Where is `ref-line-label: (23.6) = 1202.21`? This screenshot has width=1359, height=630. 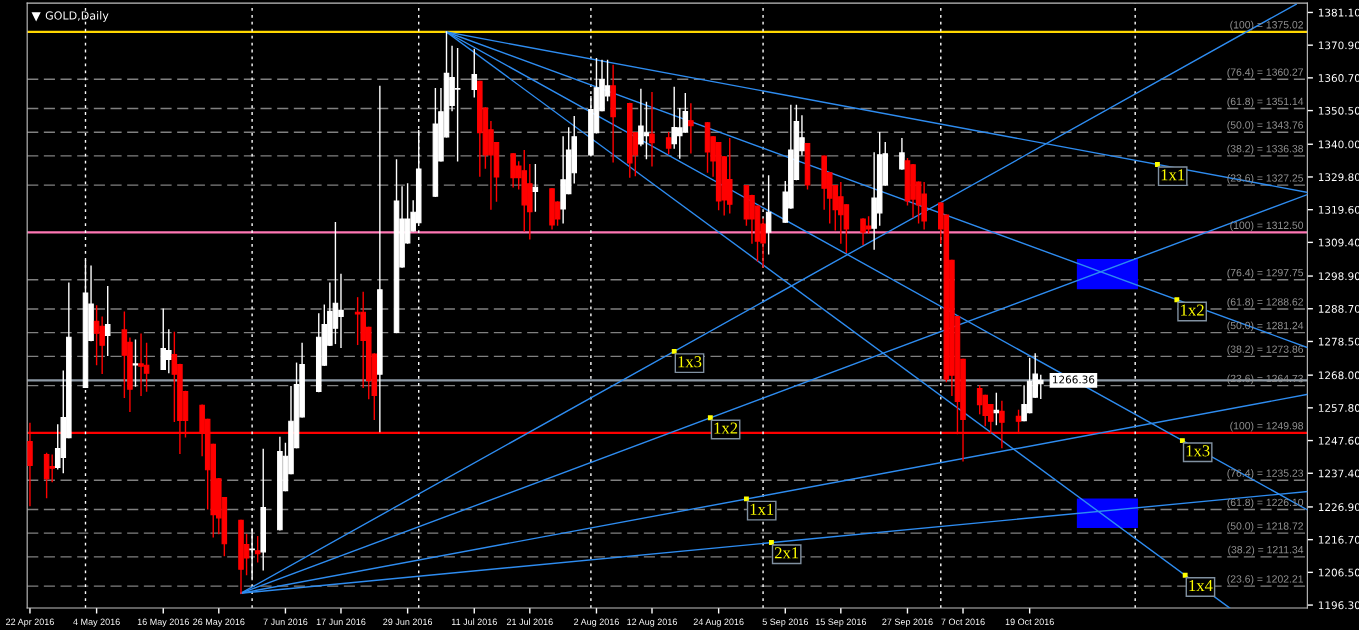 ref-line-label: (23.6) = 1202.21 is located at coordinates (1265, 580).